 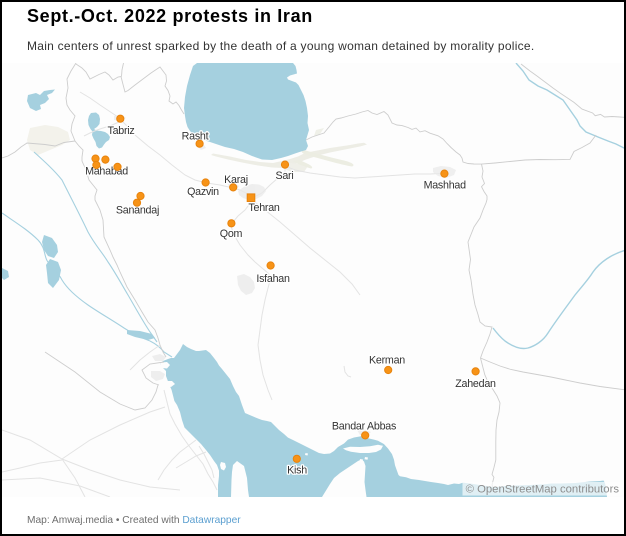 I want to click on svg-text: Karaj, so click(x=236, y=180).